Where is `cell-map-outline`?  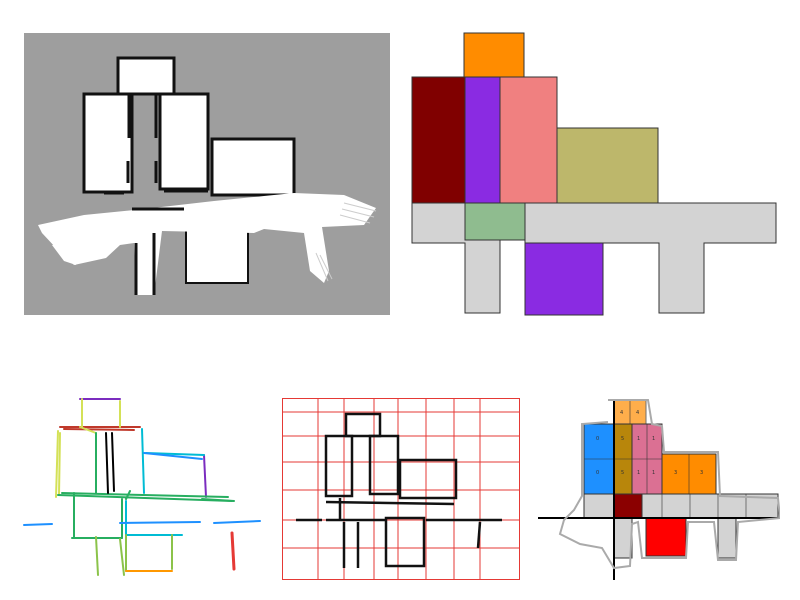 cell-map-outline is located at coordinates (669, 484).